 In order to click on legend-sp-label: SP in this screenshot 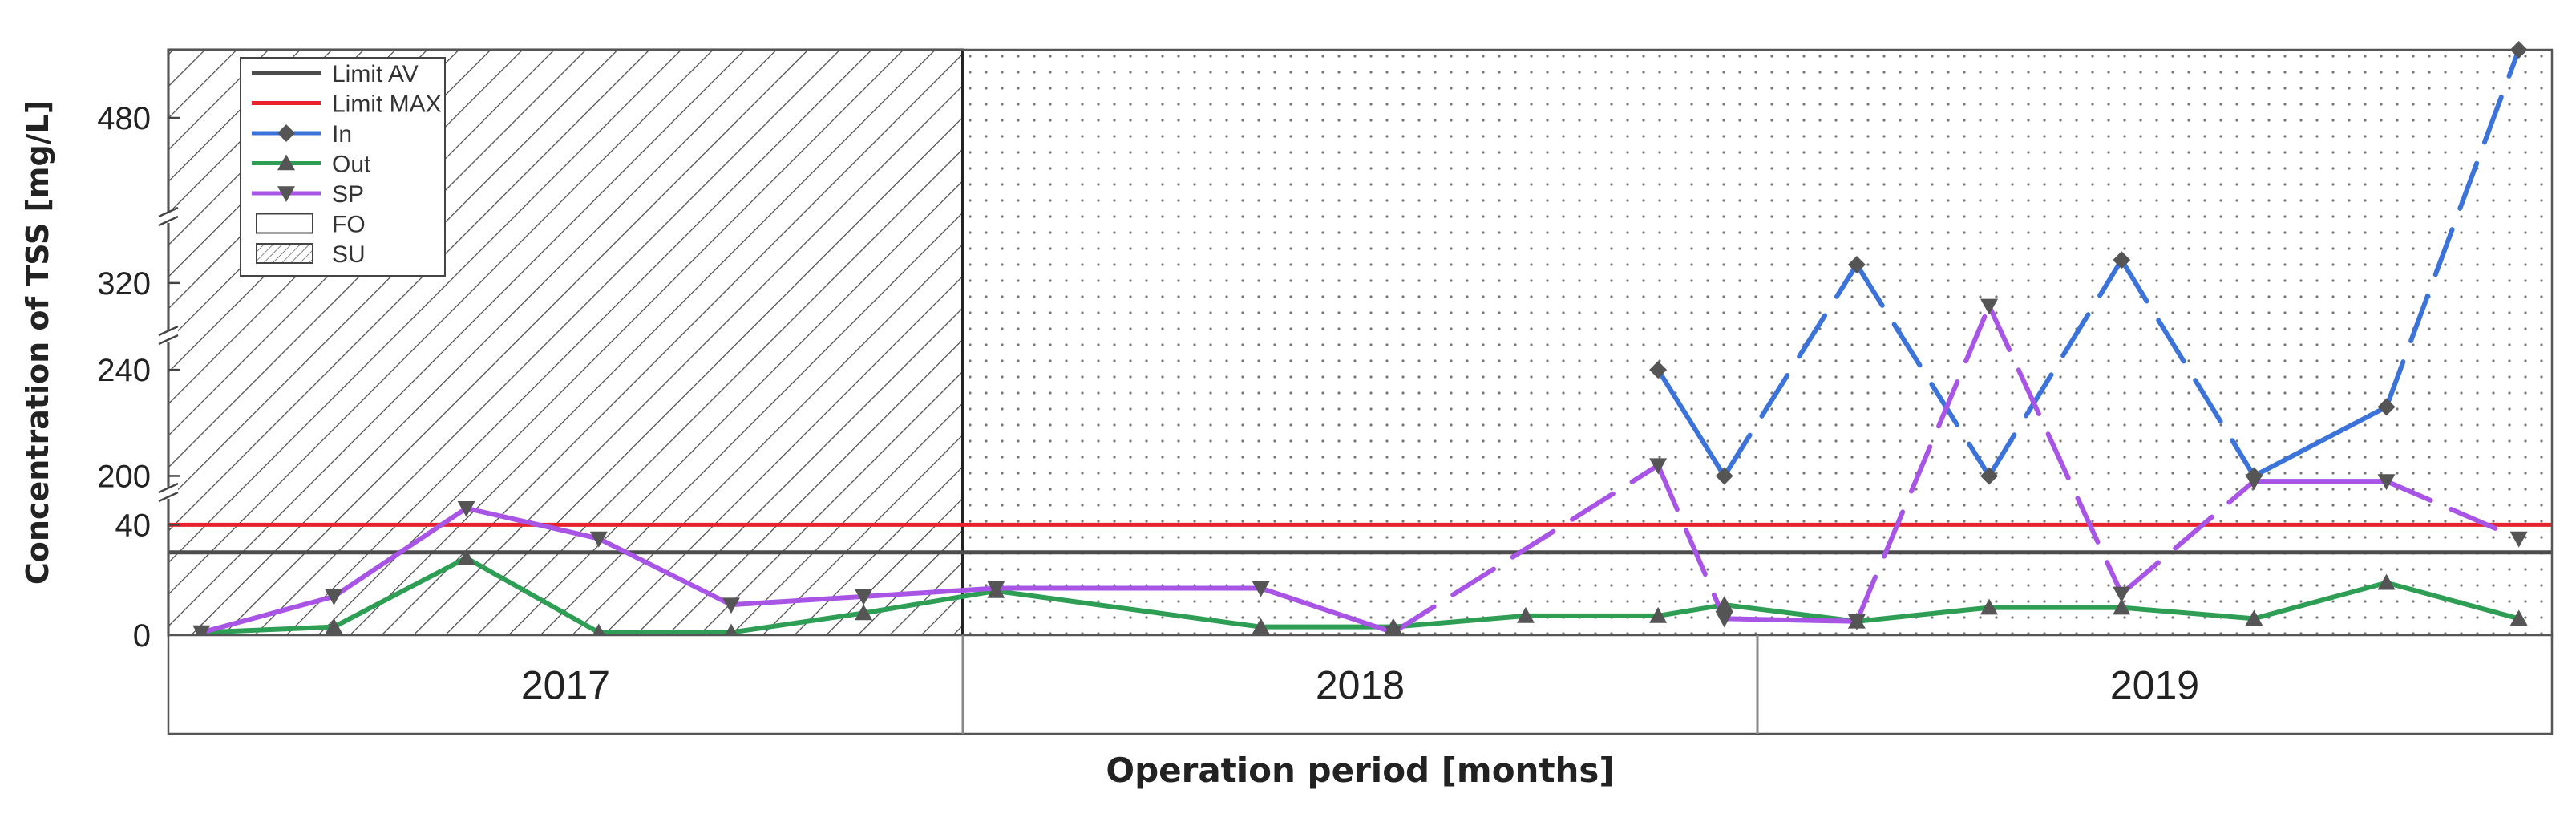, I will do `click(348, 194)`.